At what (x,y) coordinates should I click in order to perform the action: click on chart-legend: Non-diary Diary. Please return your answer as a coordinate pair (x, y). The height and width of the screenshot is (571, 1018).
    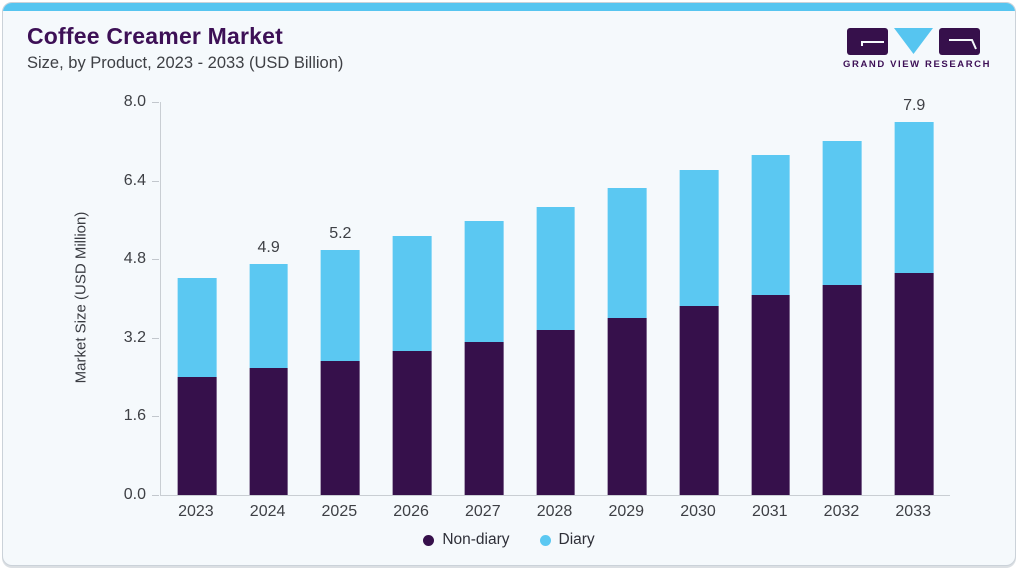
    Looking at the image, I should click on (509, 540).